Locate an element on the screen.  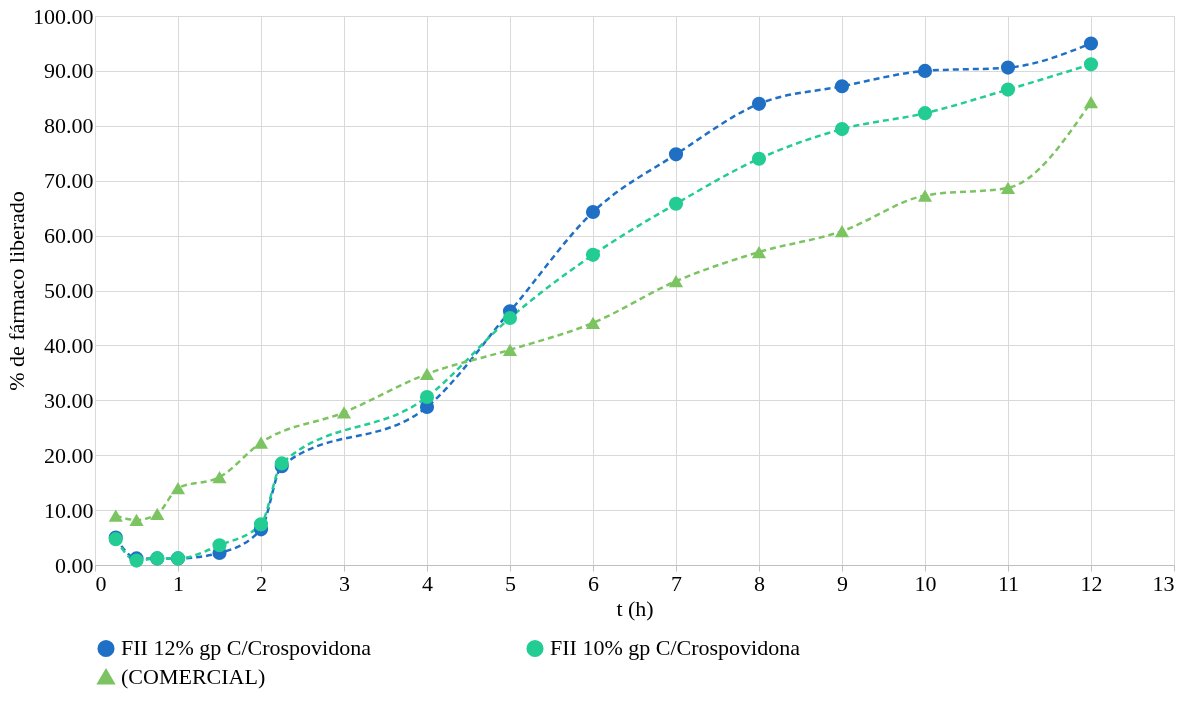
x-tick-label: 5 is located at coordinates (510, 583).